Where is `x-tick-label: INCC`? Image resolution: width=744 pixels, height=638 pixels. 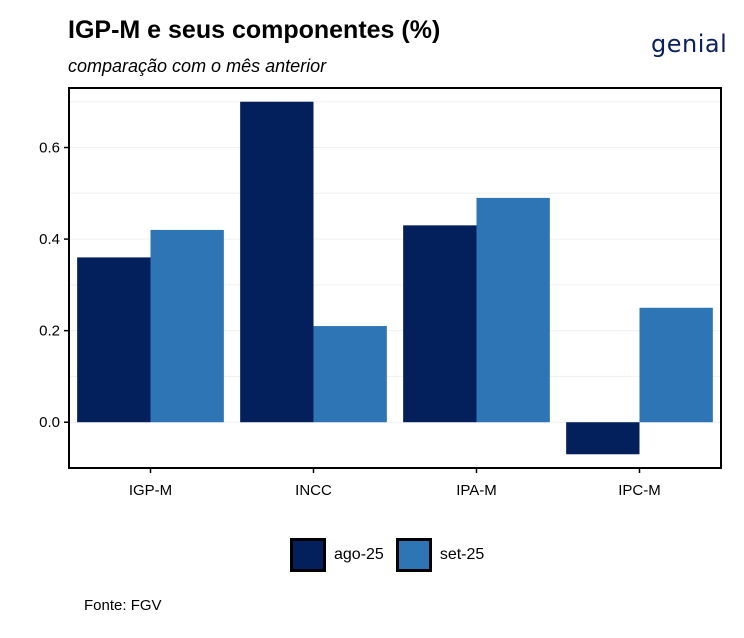 x-tick-label: INCC is located at coordinates (313, 490).